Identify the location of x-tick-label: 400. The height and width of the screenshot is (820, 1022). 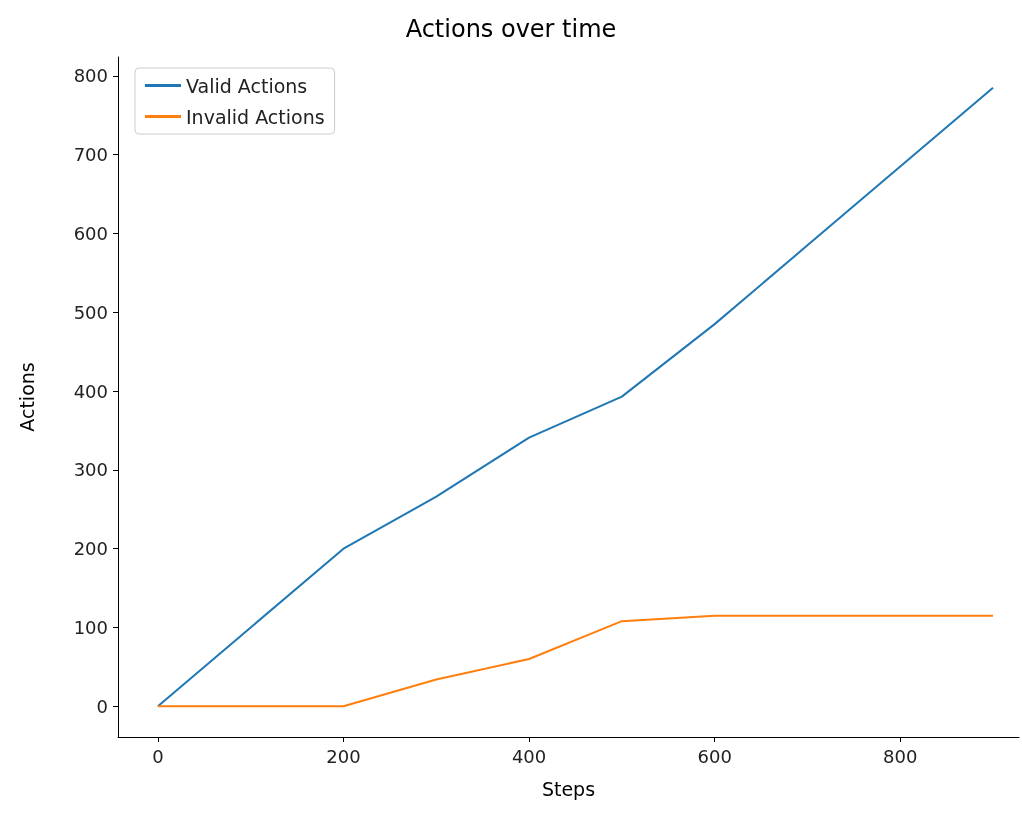
(529, 756).